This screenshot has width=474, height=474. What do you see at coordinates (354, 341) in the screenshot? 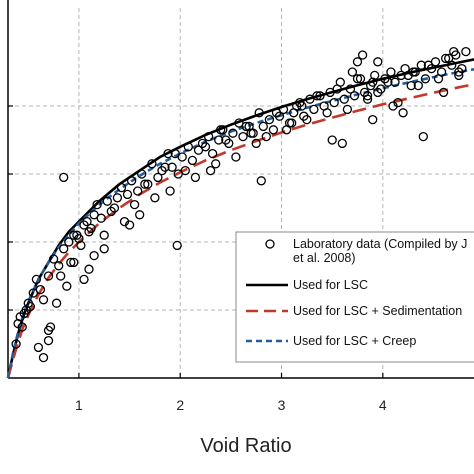
I see `legend-label-creep: Used for LSC + Creep` at bounding box center [354, 341].